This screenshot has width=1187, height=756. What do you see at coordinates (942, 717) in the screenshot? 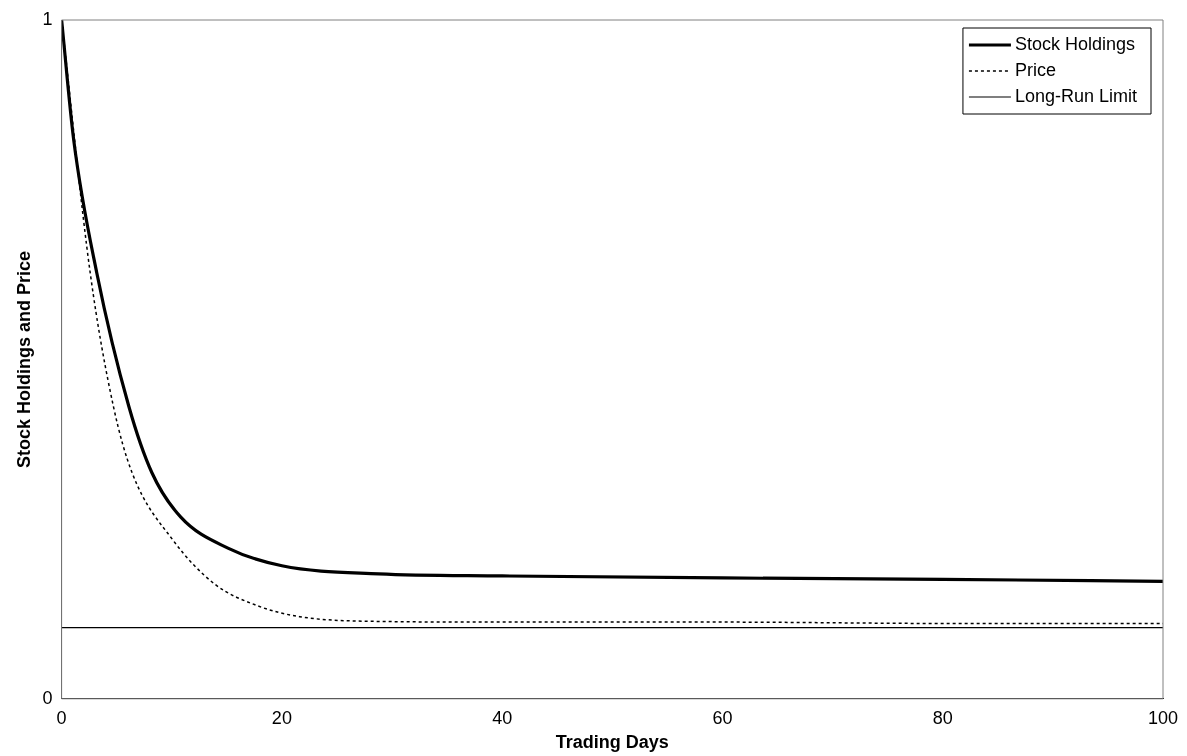
I see `x-tick-label: 80` at bounding box center [942, 717].